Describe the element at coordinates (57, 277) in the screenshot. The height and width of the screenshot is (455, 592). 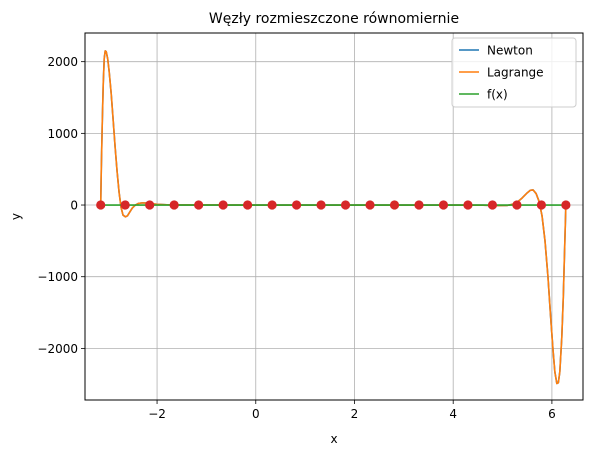
I see `y-tick-label: −1000` at that location.